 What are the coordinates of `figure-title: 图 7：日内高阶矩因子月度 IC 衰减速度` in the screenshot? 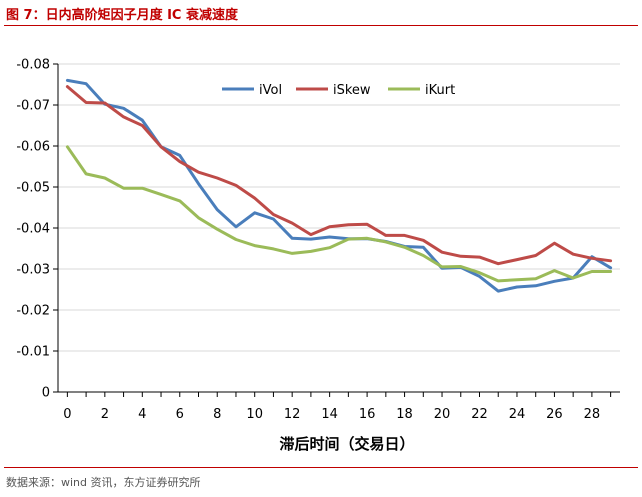 It's located at (122, 15).